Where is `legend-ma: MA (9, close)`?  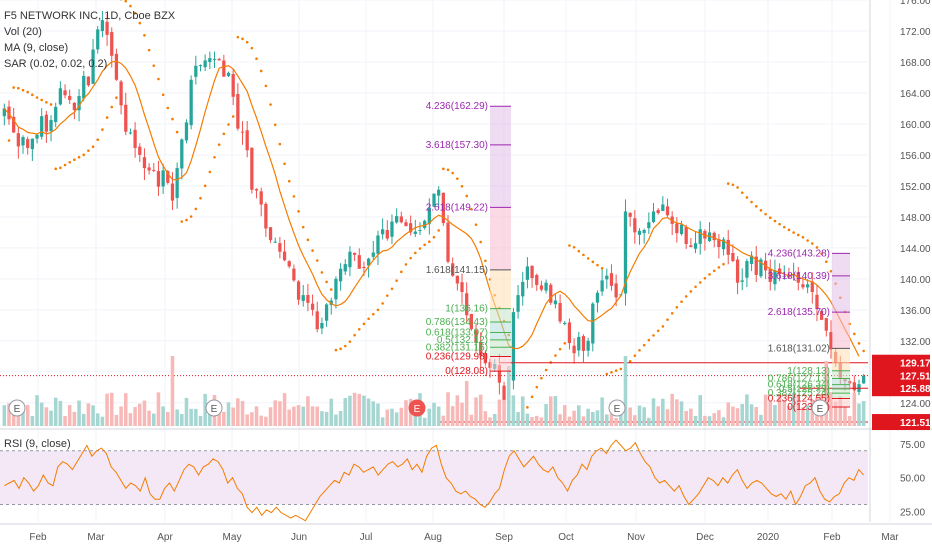 legend-ma: MA (9, close) is located at coordinates (36, 48).